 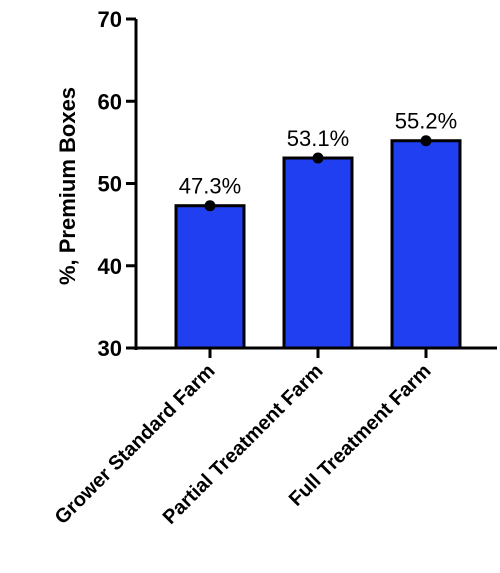 I want to click on y-tick-label: 40, so click(x=110, y=266).